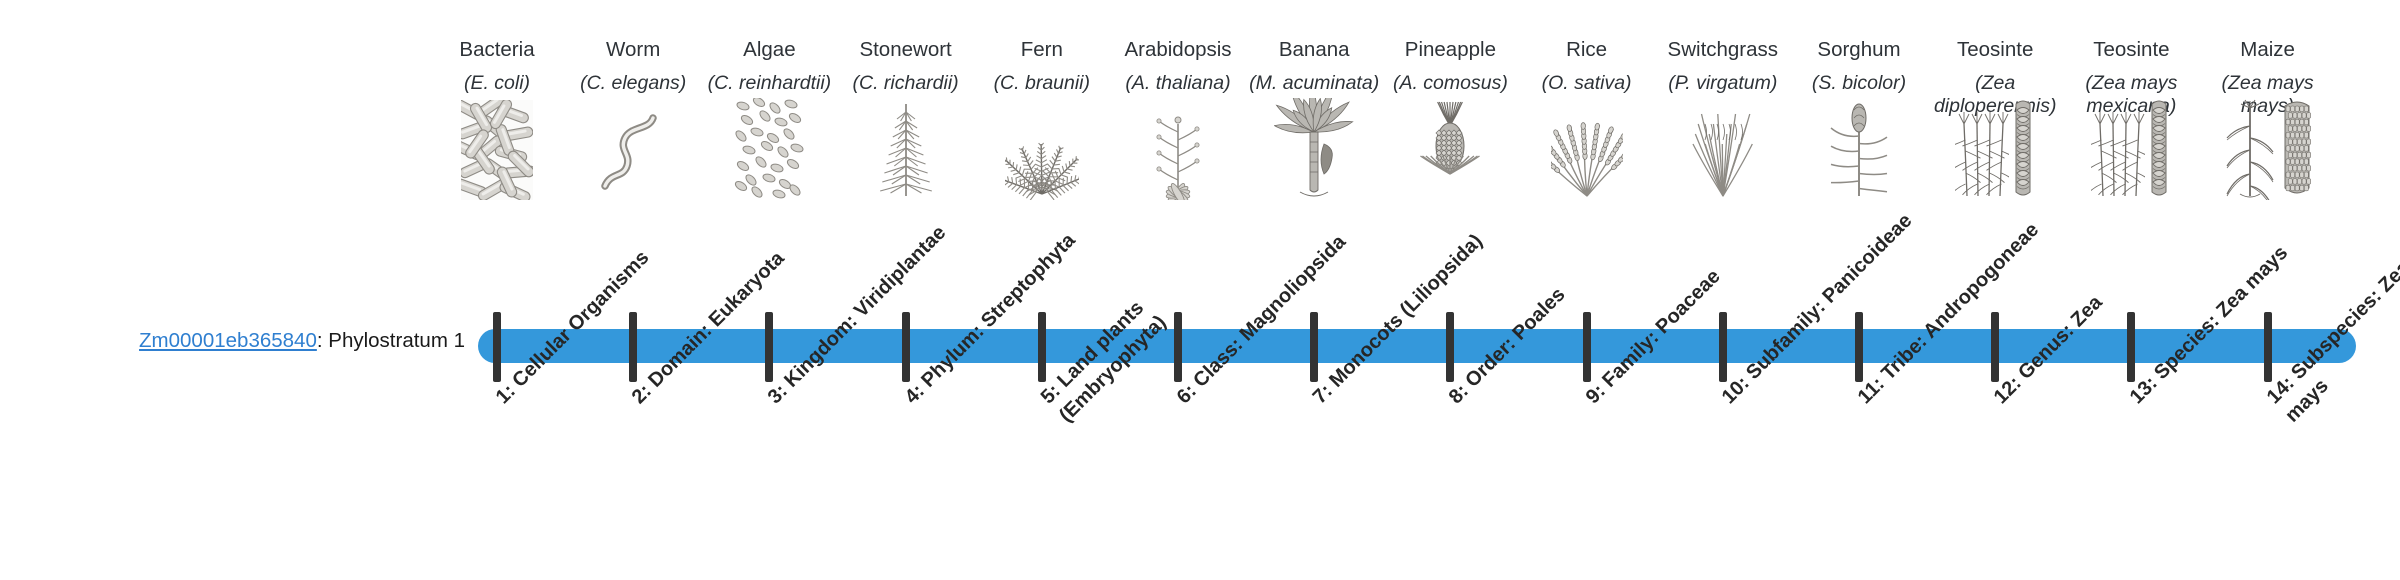 The width and height of the screenshot is (2400, 580). I want to click on organism-scientific-name: (M. acuminata), so click(1314, 83).